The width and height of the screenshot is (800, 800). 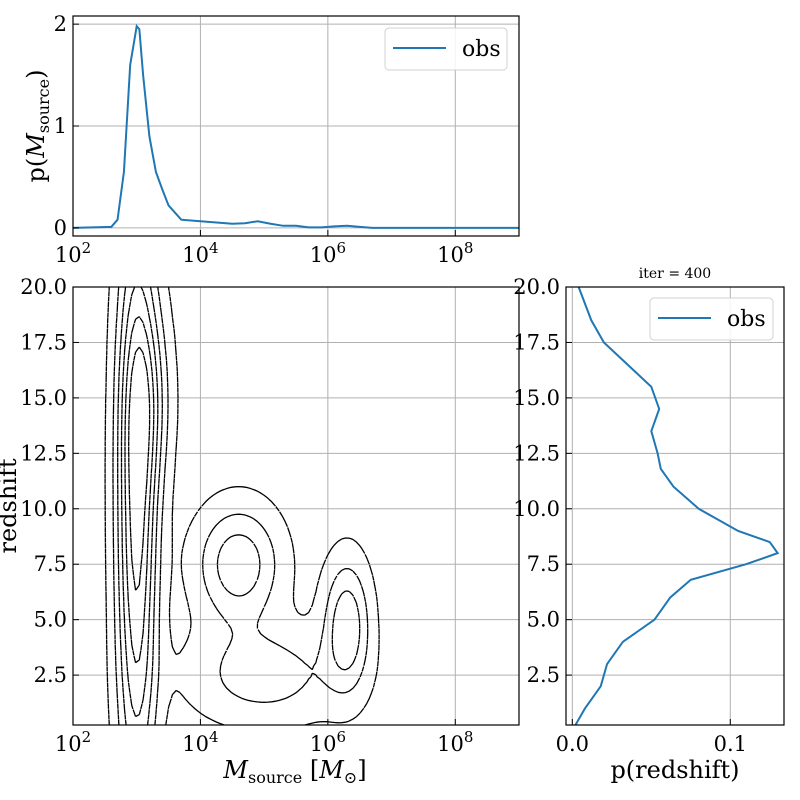 I want to click on main-x-tick-label: 10⁶, so click(x=328, y=742).